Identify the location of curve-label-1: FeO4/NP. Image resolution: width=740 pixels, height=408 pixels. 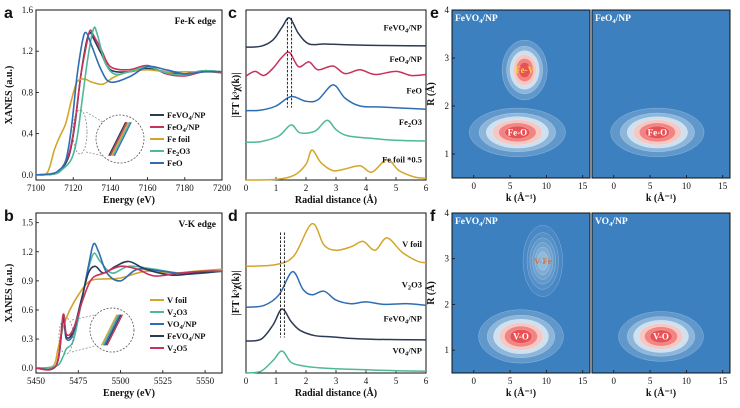
(405, 60).